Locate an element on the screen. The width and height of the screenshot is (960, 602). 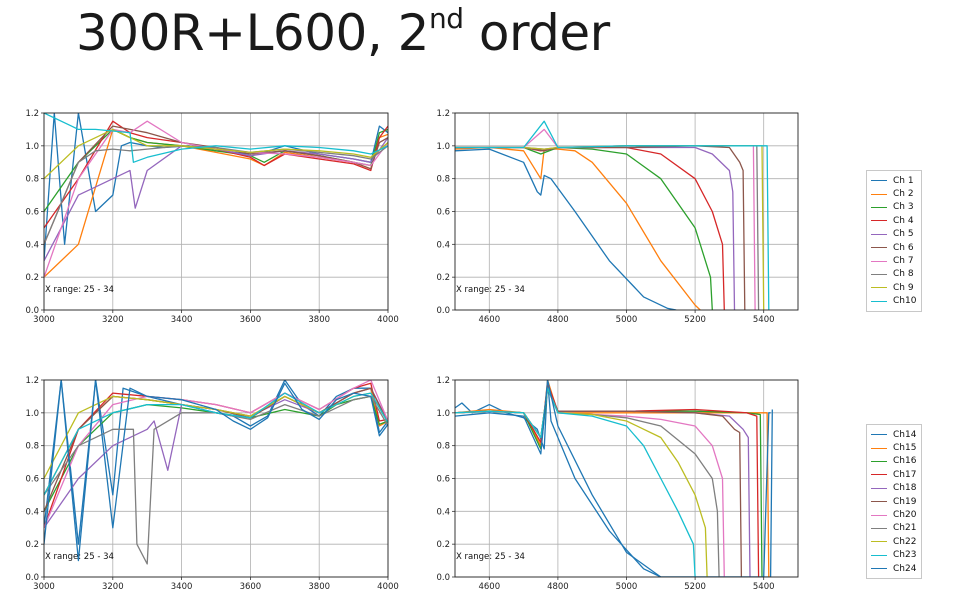
legend-item: Ch 7 is located at coordinates (893, 260).